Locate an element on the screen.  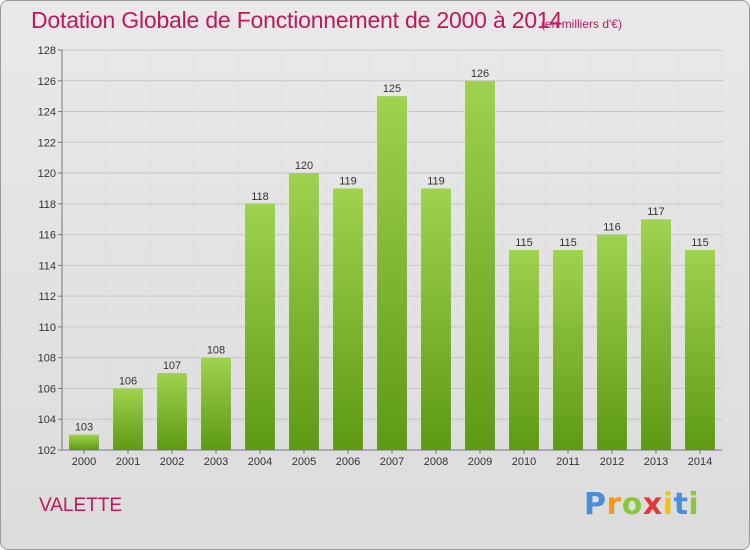
bar-2005 is located at coordinates (304, 312).